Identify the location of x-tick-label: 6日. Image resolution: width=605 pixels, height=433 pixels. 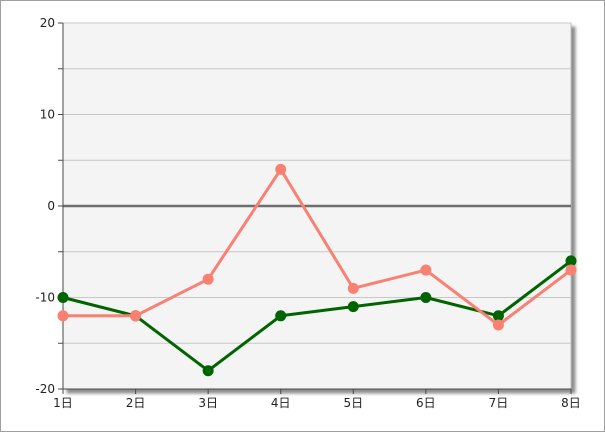
(426, 403).